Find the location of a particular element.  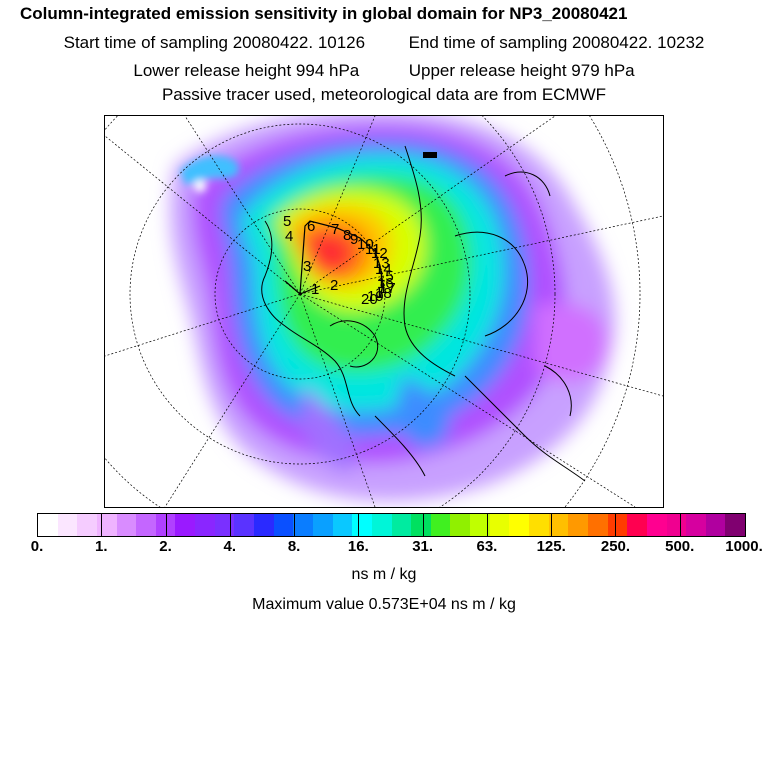

track-label: 14 is located at coordinates (383, 269).